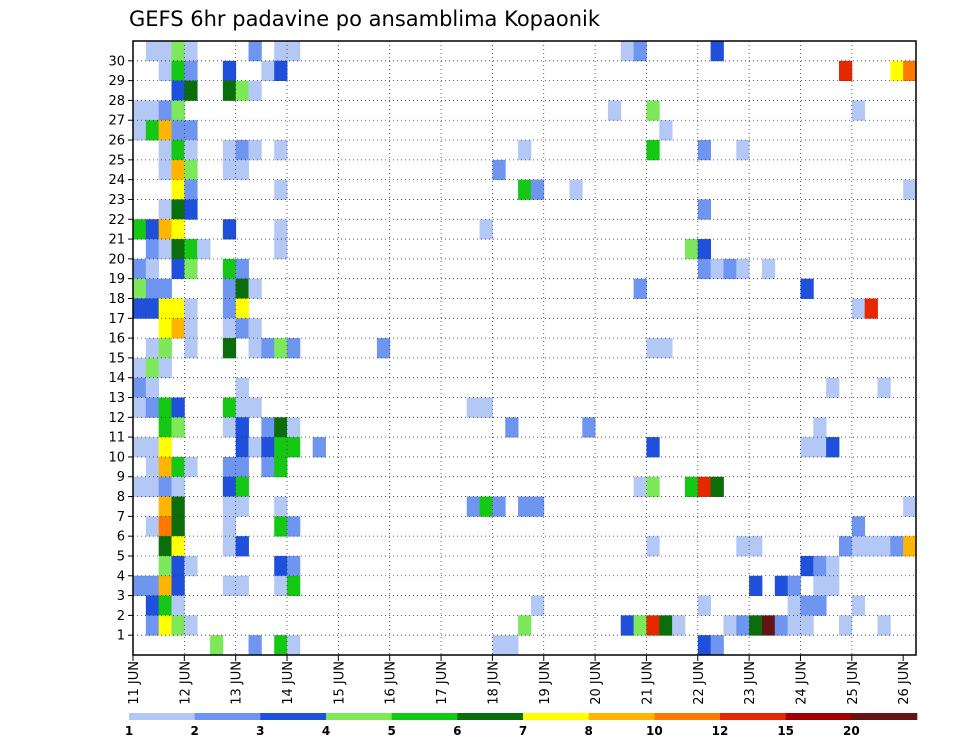 The height and width of the screenshot is (742, 960). Describe the element at coordinates (116, 418) in the screenshot. I see `y-tick-label: 12` at that location.